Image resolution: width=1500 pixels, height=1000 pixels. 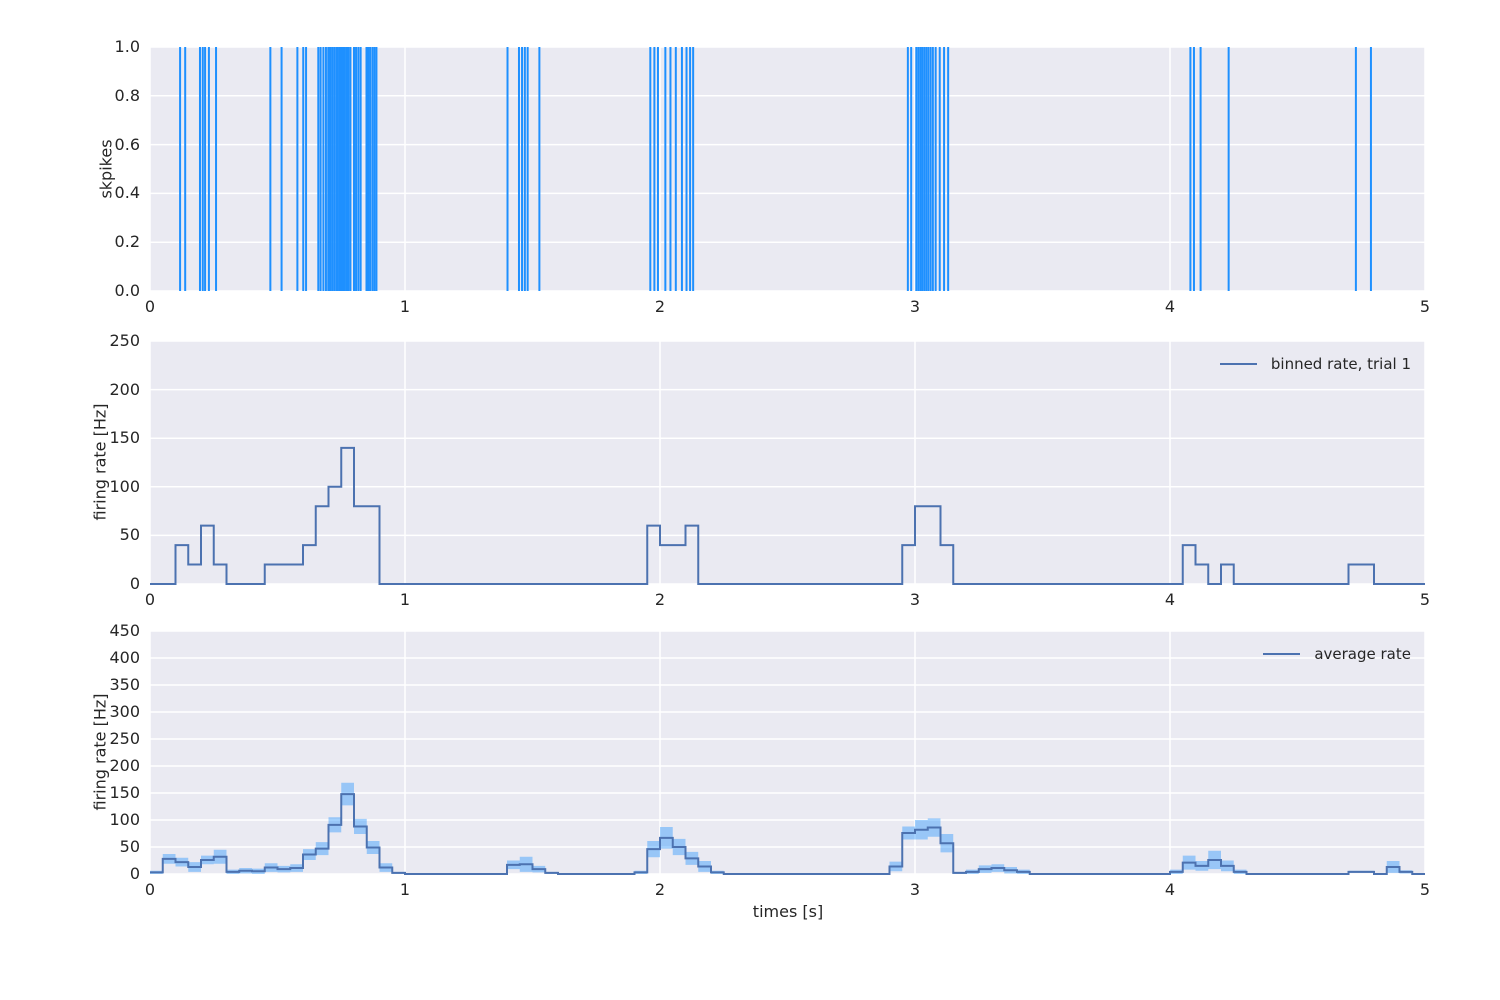 What do you see at coordinates (127, 193) in the screenshot?
I see `y-tick-label: 0.4` at bounding box center [127, 193].